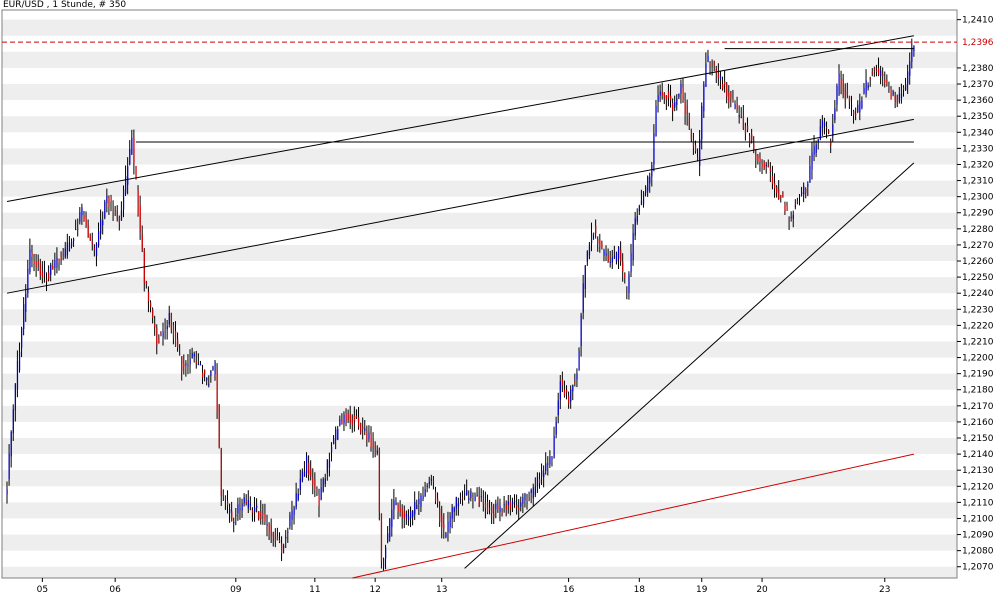 This screenshot has width=1002, height=597. What do you see at coordinates (978, 278) in the screenshot?
I see `y-tick-label: 1,2250` at bounding box center [978, 278].